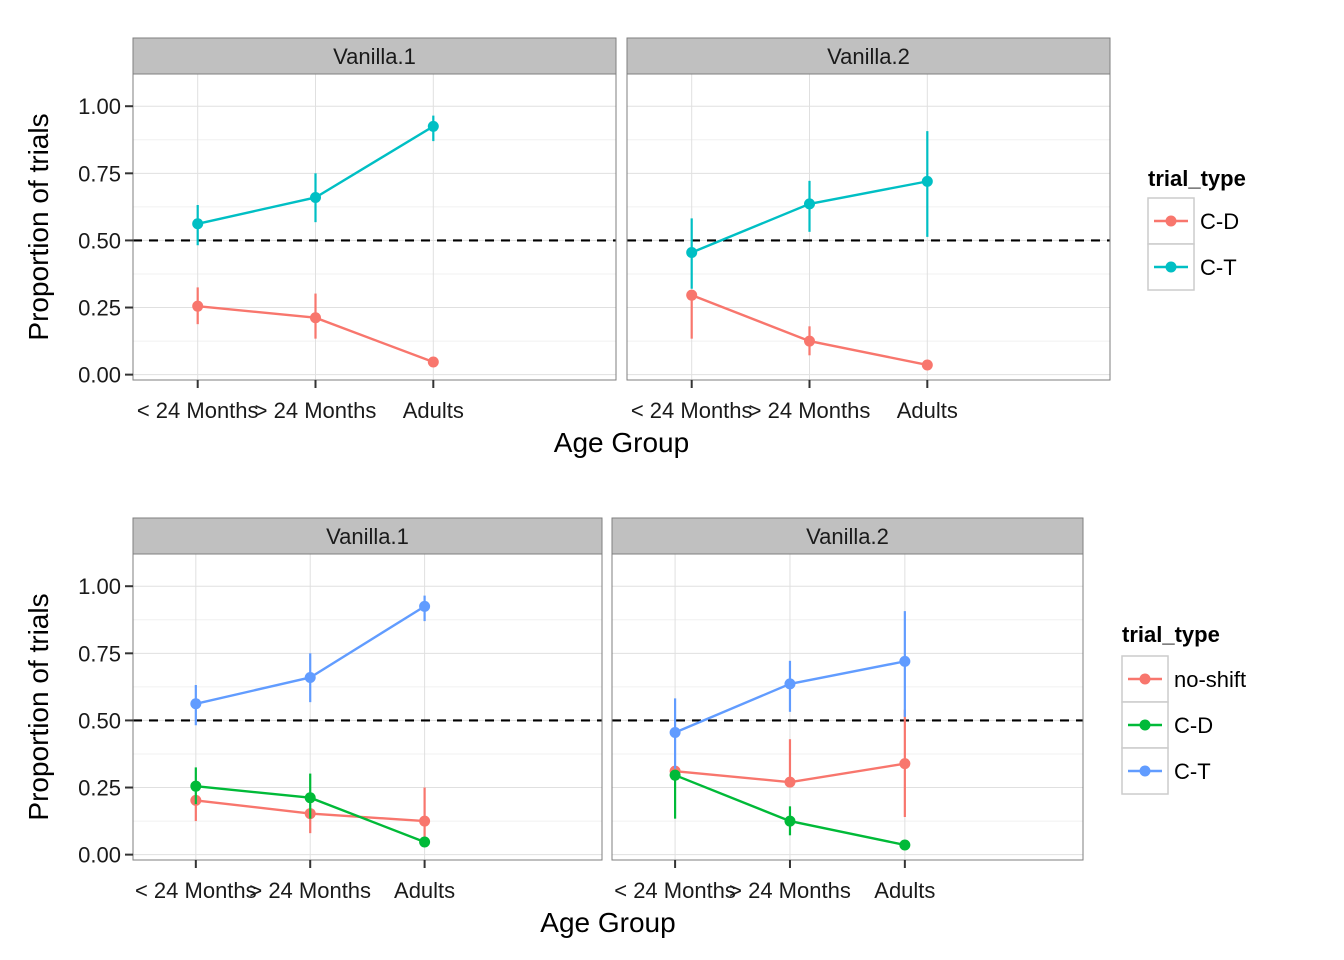  I want to click on legend-item: no-shift, so click(1183, 679).